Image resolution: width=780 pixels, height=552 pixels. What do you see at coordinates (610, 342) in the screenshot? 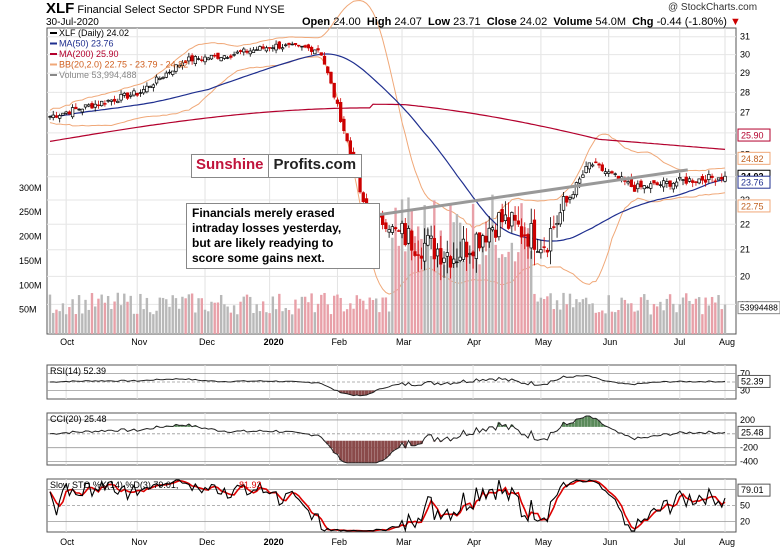
I see `x-tick-label: Jun` at bounding box center [610, 342].